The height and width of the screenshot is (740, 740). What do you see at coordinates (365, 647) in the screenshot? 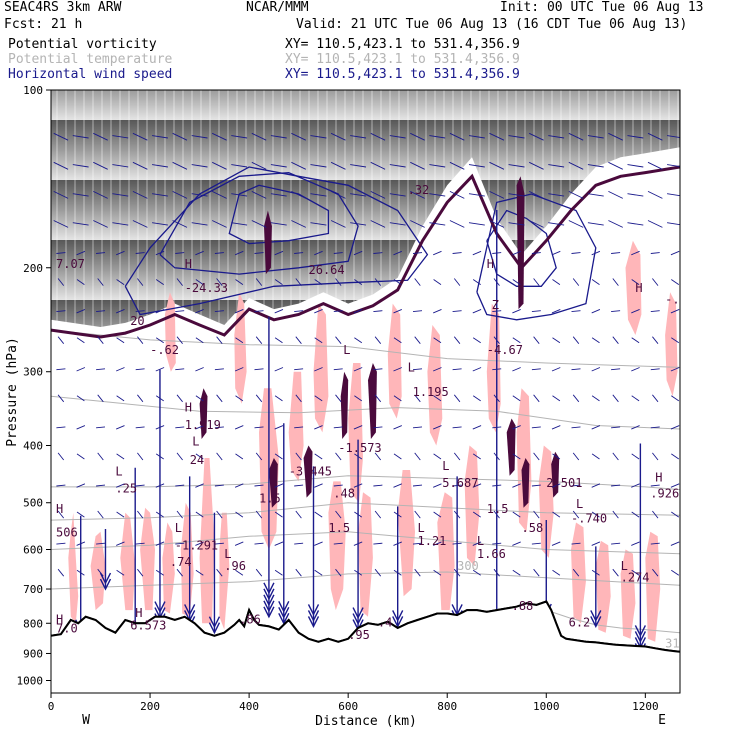
I see `below-ground-mask` at bounding box center [365, 647].